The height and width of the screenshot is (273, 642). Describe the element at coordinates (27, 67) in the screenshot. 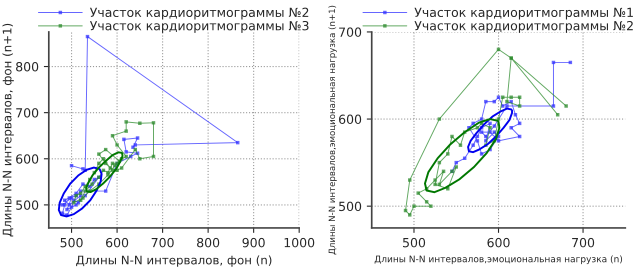

I see `y-tick-label: 800` at that location.